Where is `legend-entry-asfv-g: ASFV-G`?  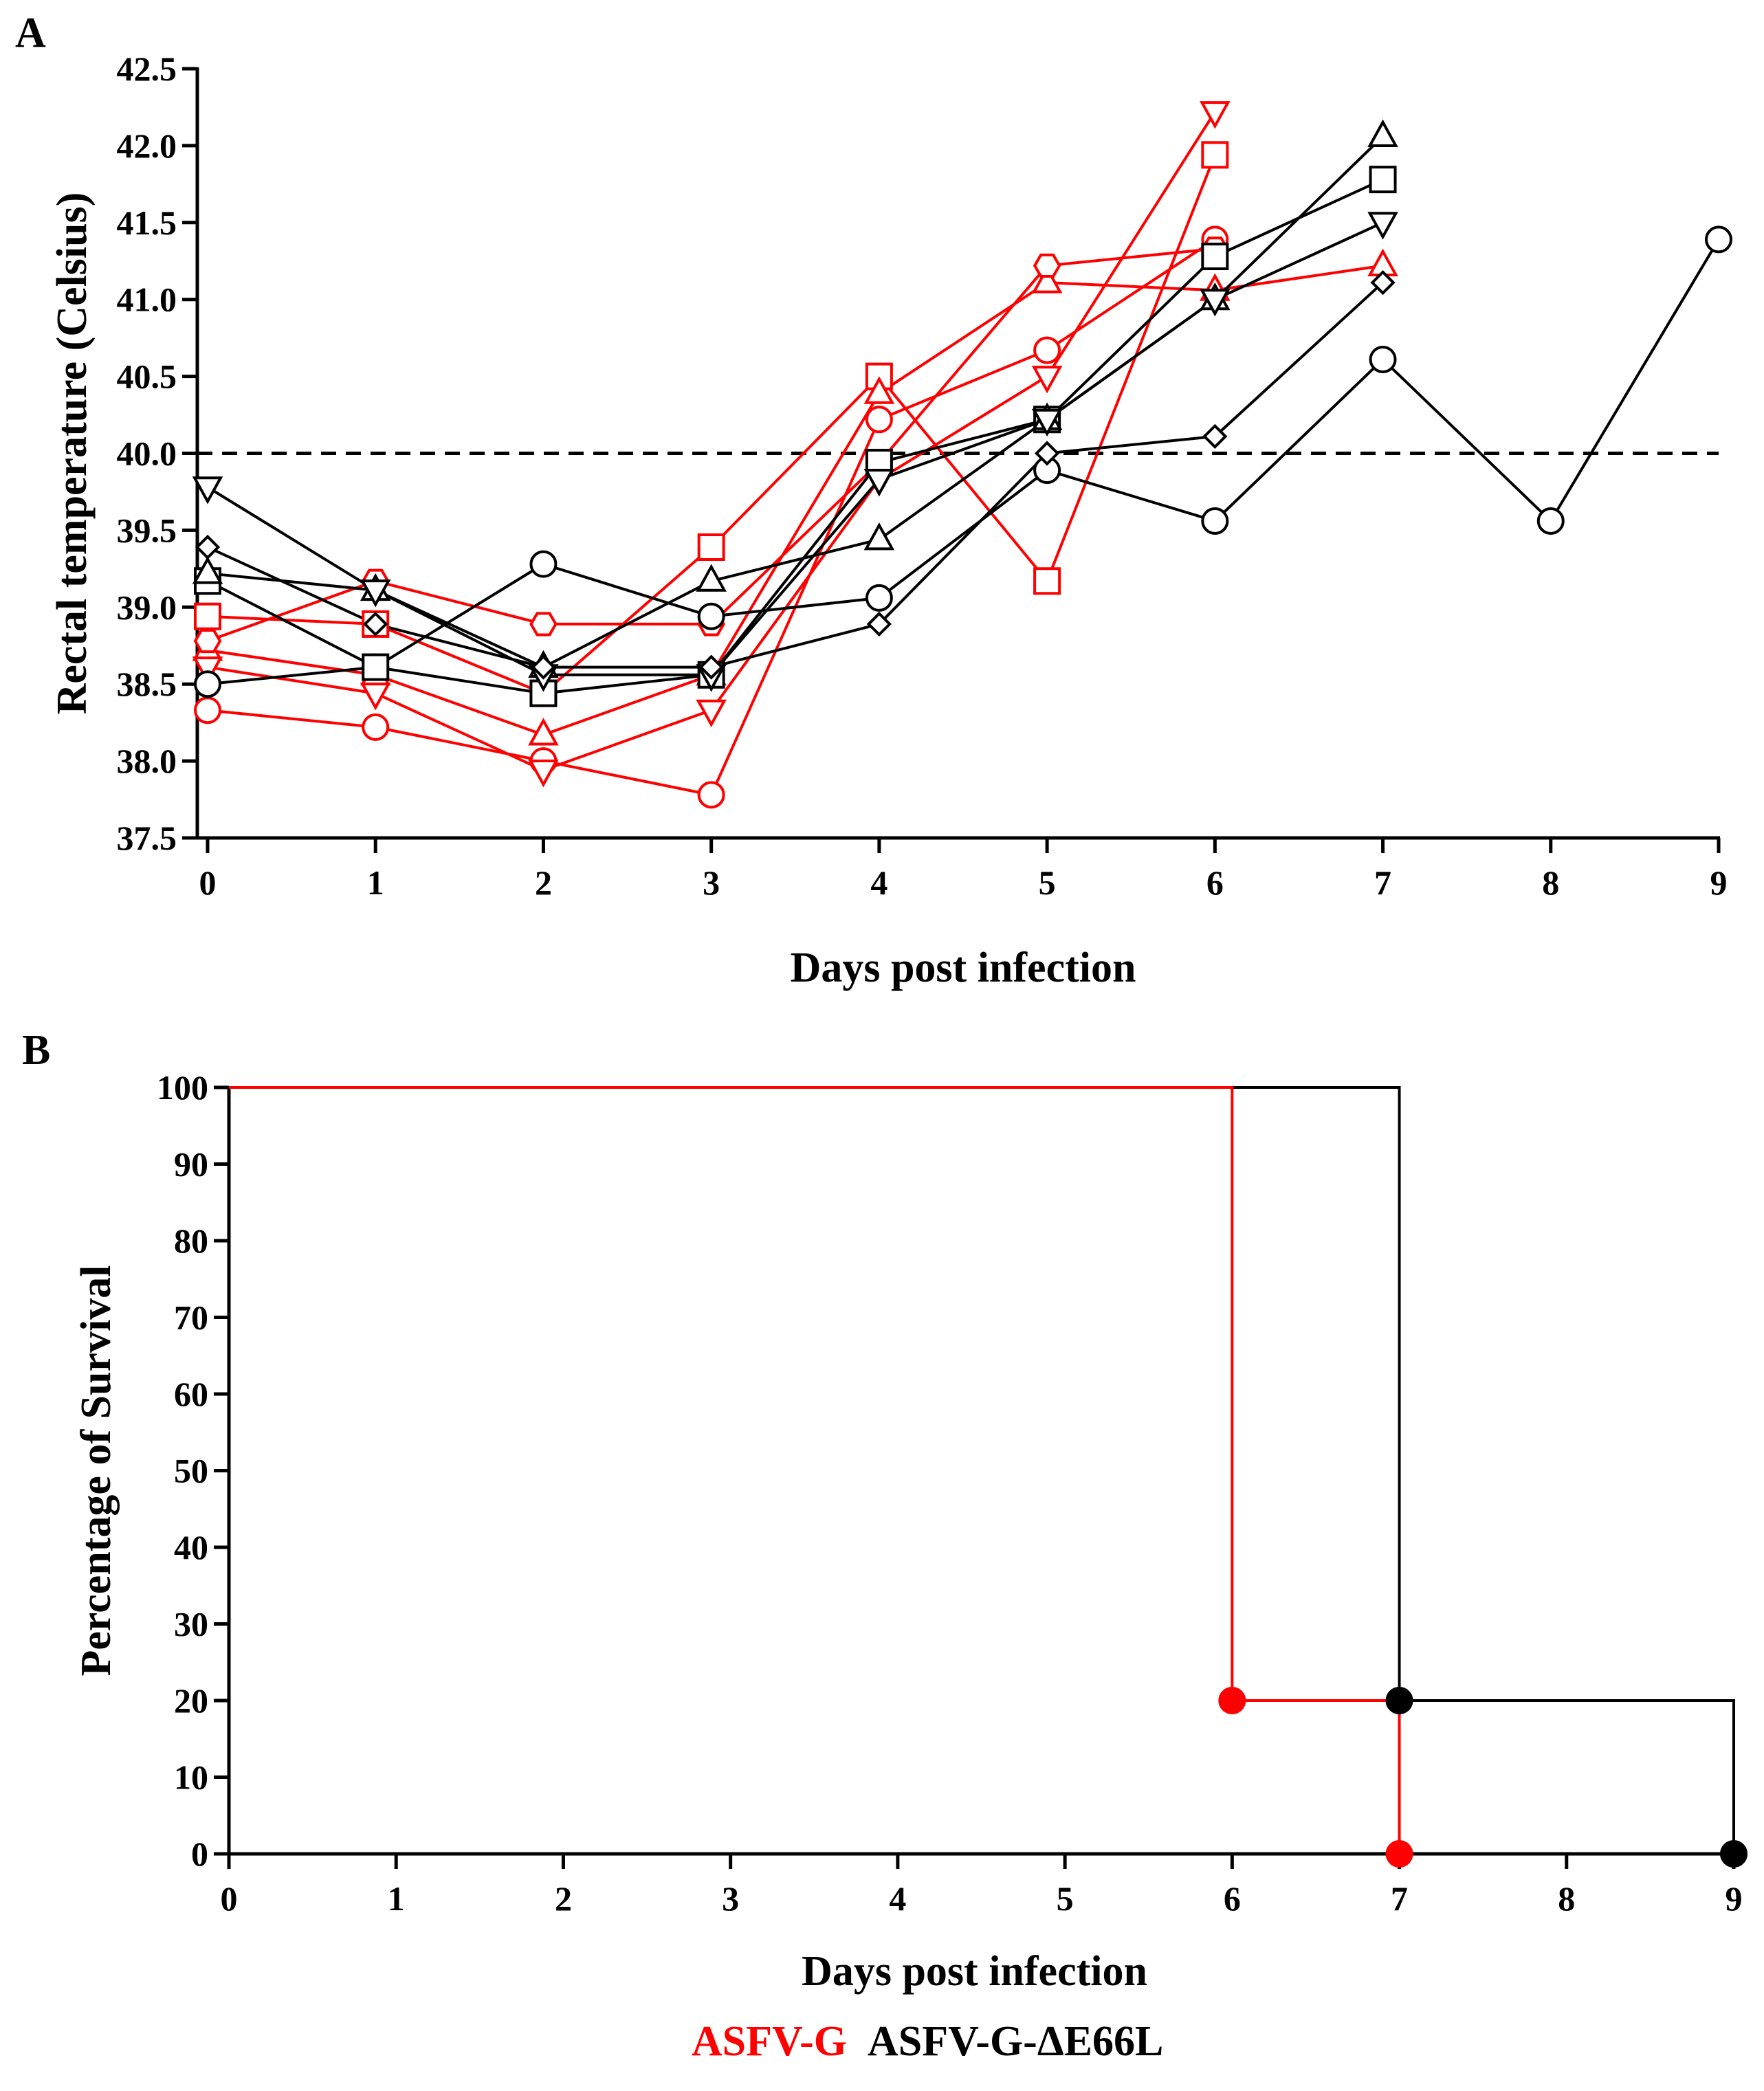 legend-entry-asfv-g: ASFV-G is located at coordinates (769, 2041).